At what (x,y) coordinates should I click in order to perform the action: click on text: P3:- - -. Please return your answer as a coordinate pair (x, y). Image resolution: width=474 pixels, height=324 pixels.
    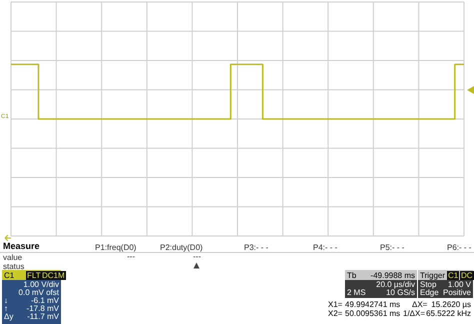
    Looking at the image, I should click on (256, 247).